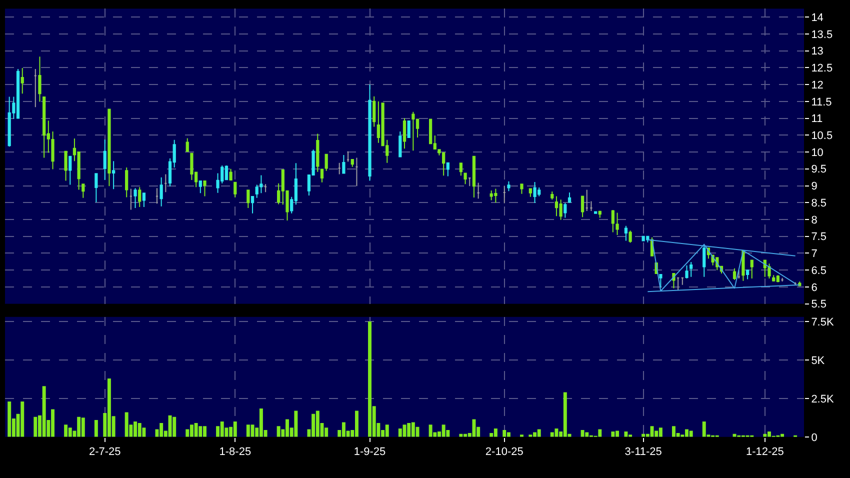 The image size is (850, 478). What do you see at coordinates (235, 452) in the screenshot?
I see `x-tick-label: 1-8-25` at bounding box center [235, 452].